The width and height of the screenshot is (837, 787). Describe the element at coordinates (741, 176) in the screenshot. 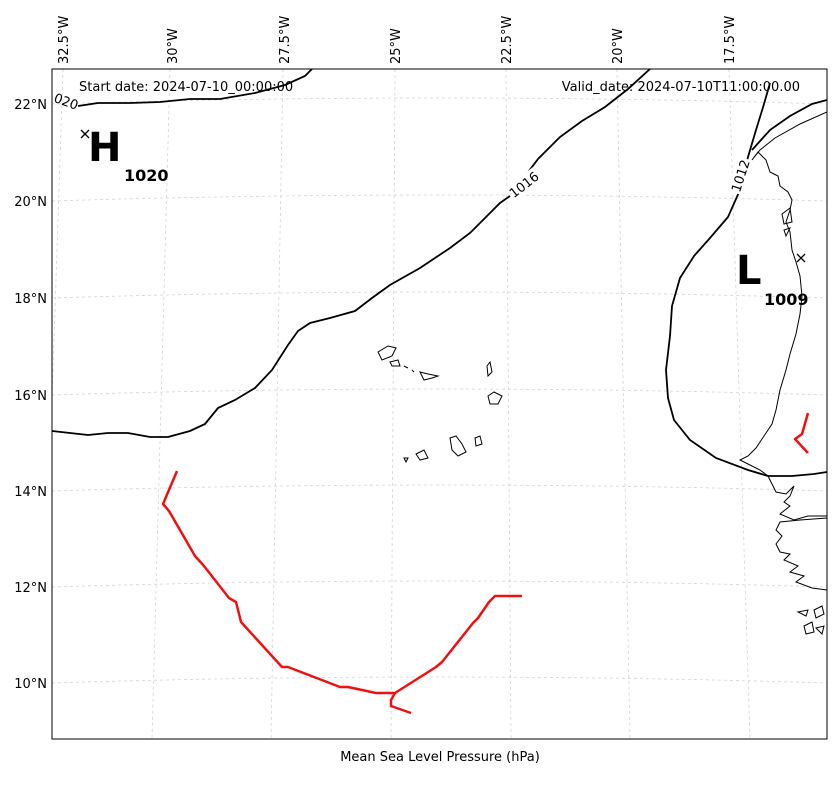

I see `isobar-label-1012: 1012` at that location.